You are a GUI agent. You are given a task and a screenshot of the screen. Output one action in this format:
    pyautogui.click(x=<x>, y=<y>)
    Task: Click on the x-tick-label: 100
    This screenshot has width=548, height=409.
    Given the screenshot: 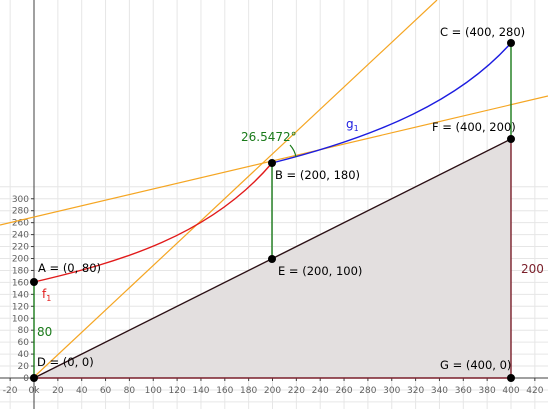 What is the action you would take?
    pyautogui.click(x=153, y=391)
    